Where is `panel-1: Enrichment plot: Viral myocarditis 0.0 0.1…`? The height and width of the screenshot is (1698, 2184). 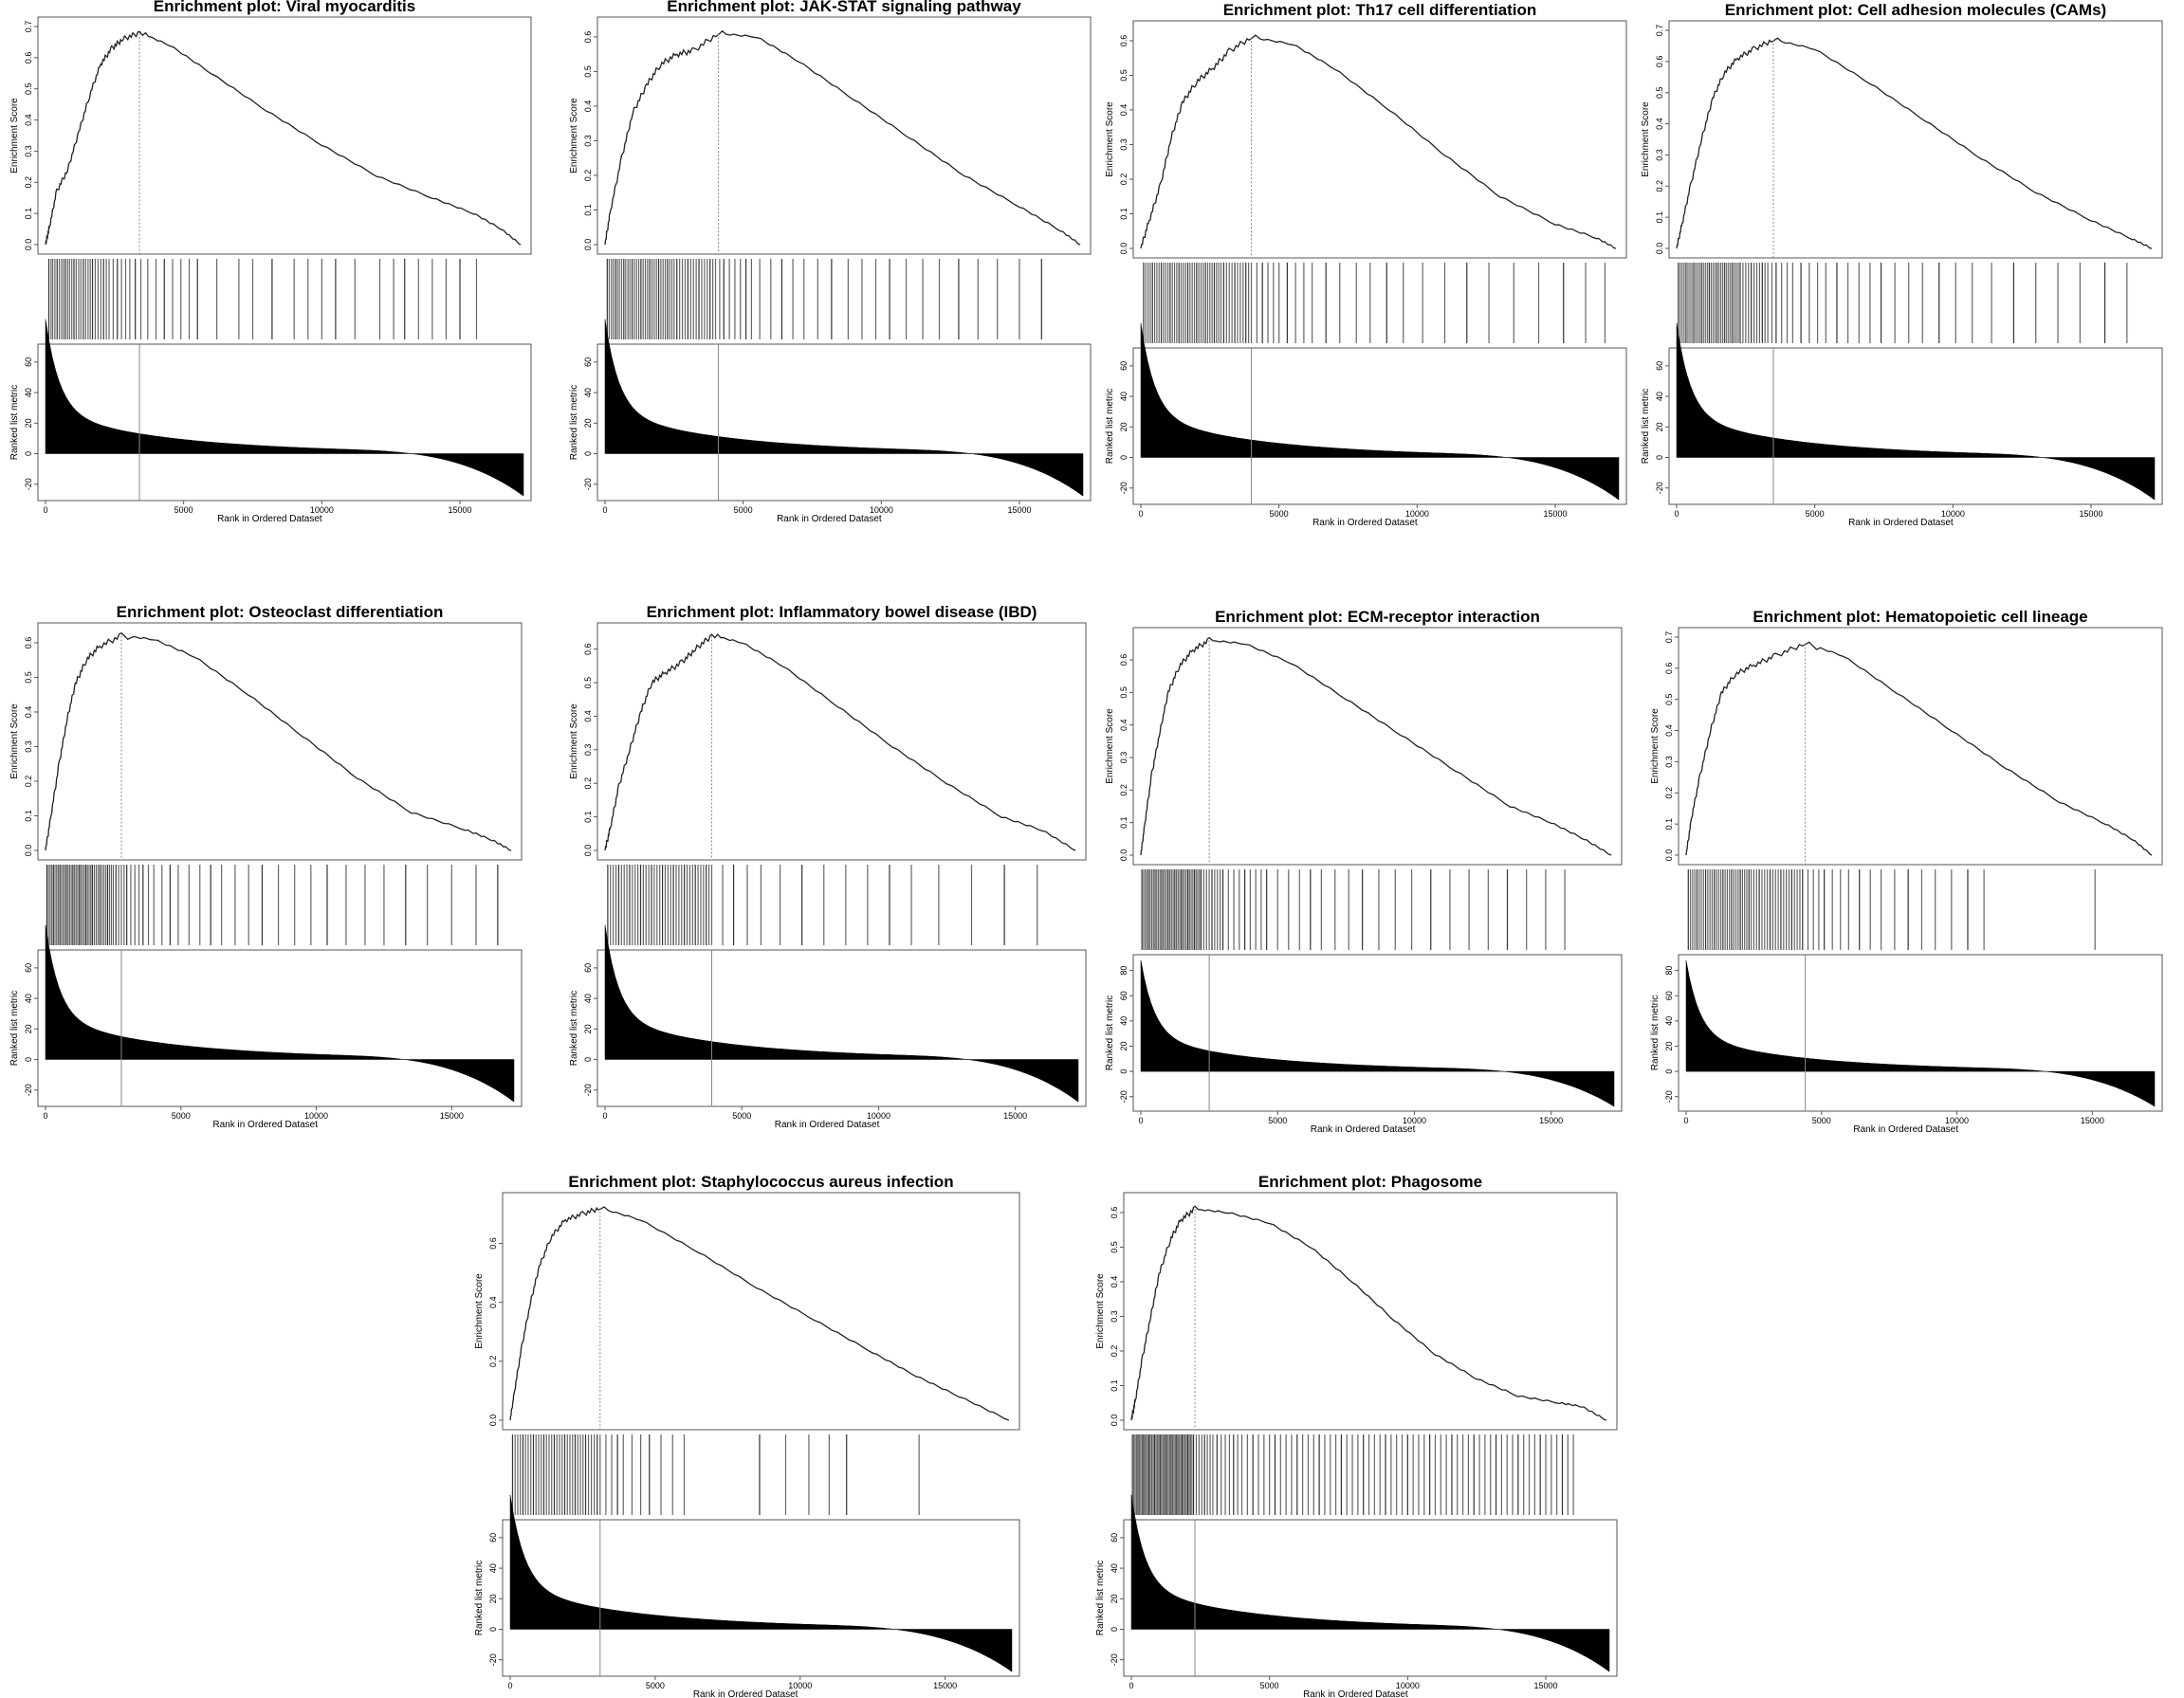 panel-1: Enrichment plot: Viral myocarditis 0.0 0.1… is located at coordinates (270, 262).